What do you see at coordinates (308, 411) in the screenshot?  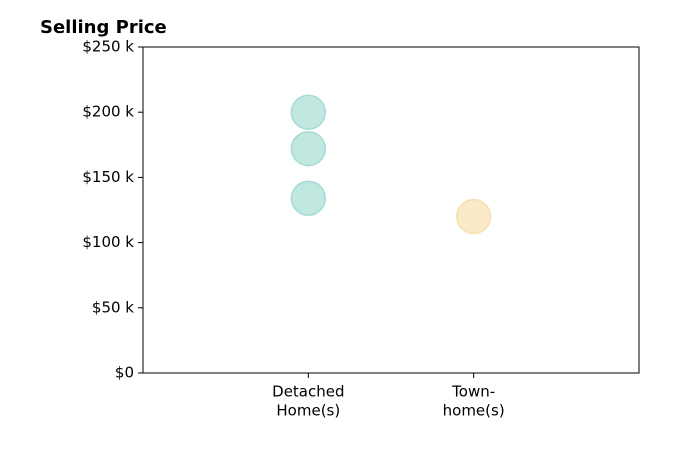 I see `x-tick-label: Home(s)` at bounding box center [308, 411].